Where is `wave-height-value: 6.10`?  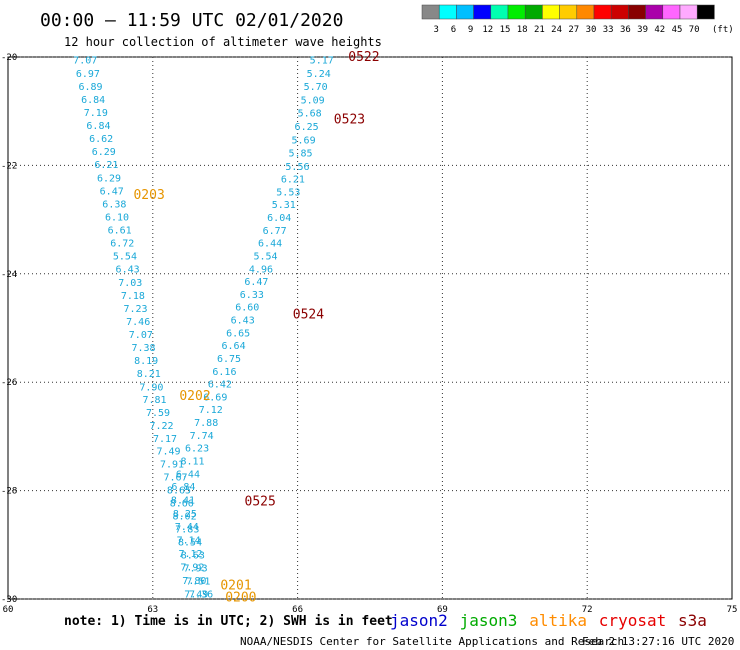 wave-height-value: 6.10 is located at coordinates (117, 217).